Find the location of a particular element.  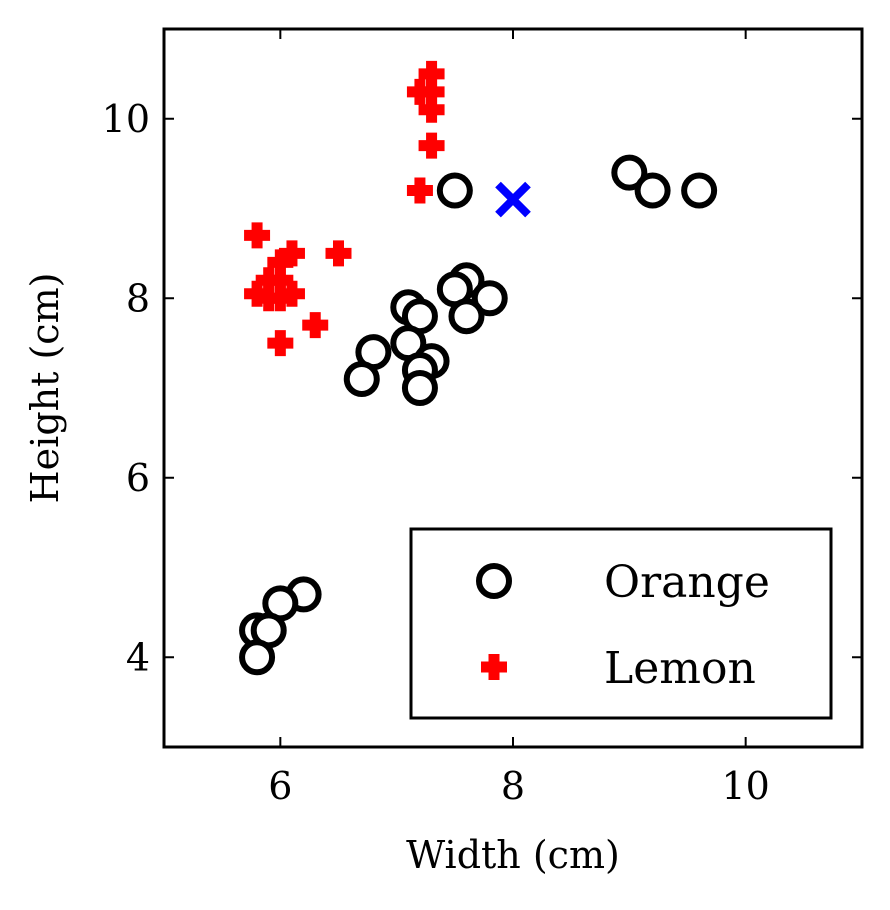

legend-marker-orange is located at coordinates (494, 581).